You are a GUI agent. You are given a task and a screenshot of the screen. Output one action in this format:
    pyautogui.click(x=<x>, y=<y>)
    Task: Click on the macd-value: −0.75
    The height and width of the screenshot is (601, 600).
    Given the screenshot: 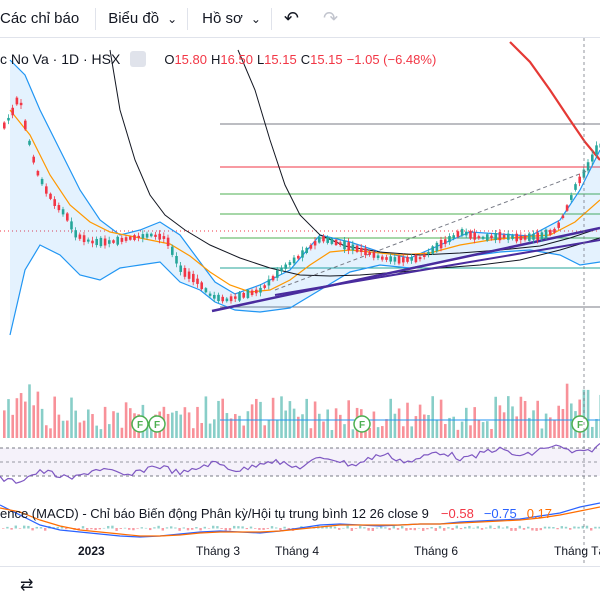 What is the action you would take?
    pyautogui.click(x=500, y=513)
    